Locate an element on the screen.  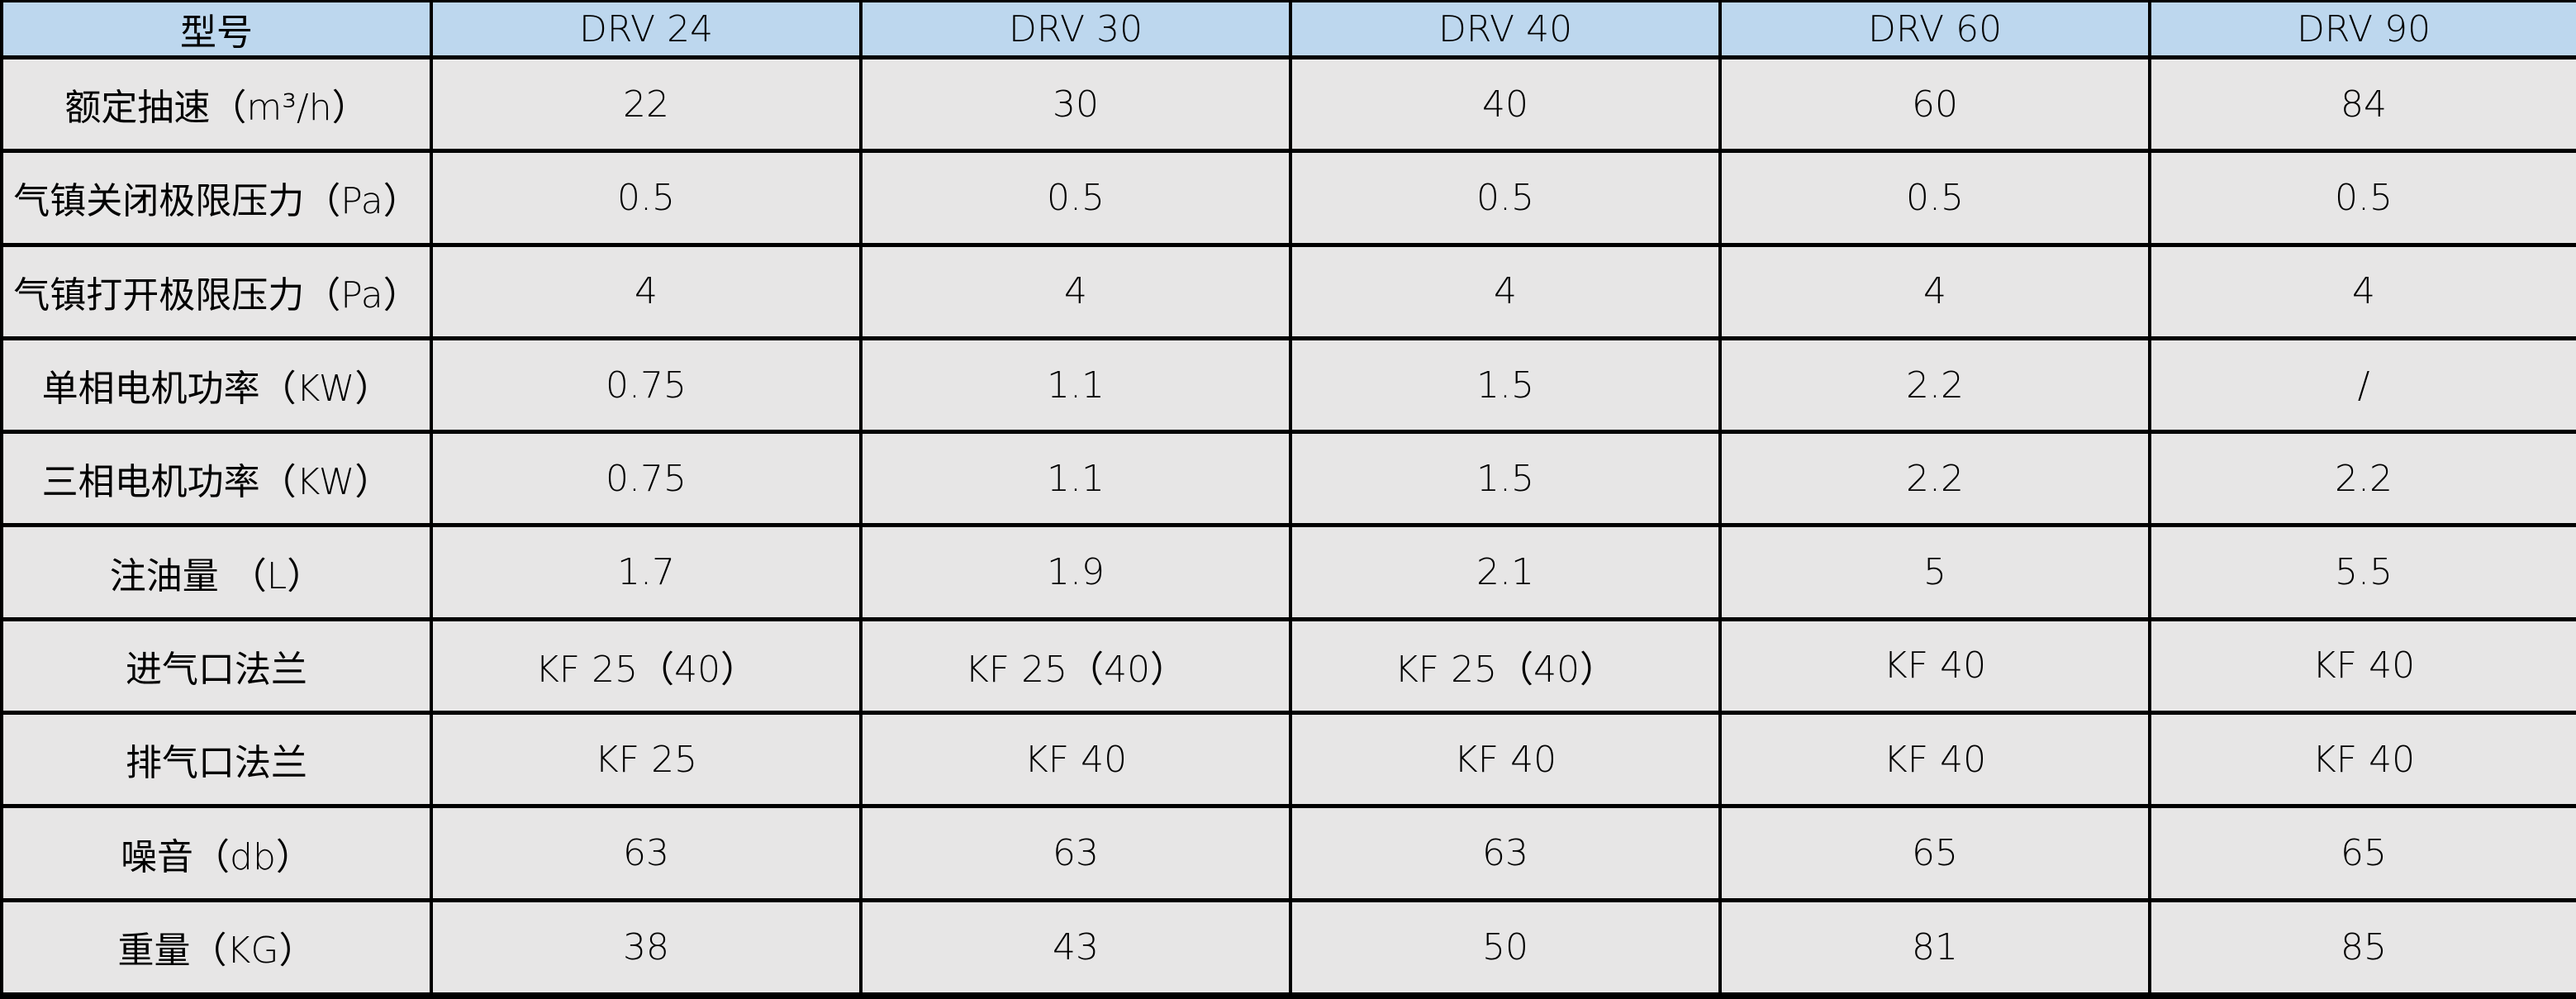
spec-value: 84 is located at coordinates (2362, 104).